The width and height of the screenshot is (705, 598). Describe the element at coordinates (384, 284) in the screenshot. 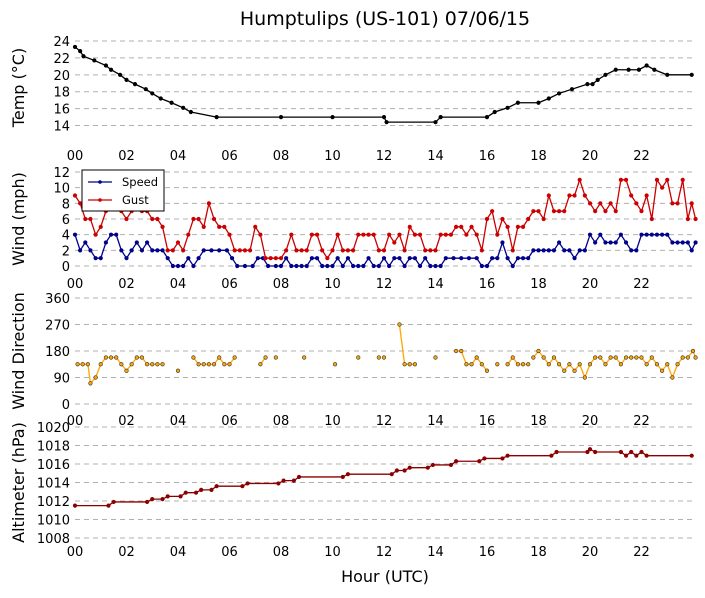

I see `x-tick-label: 12` at that location.